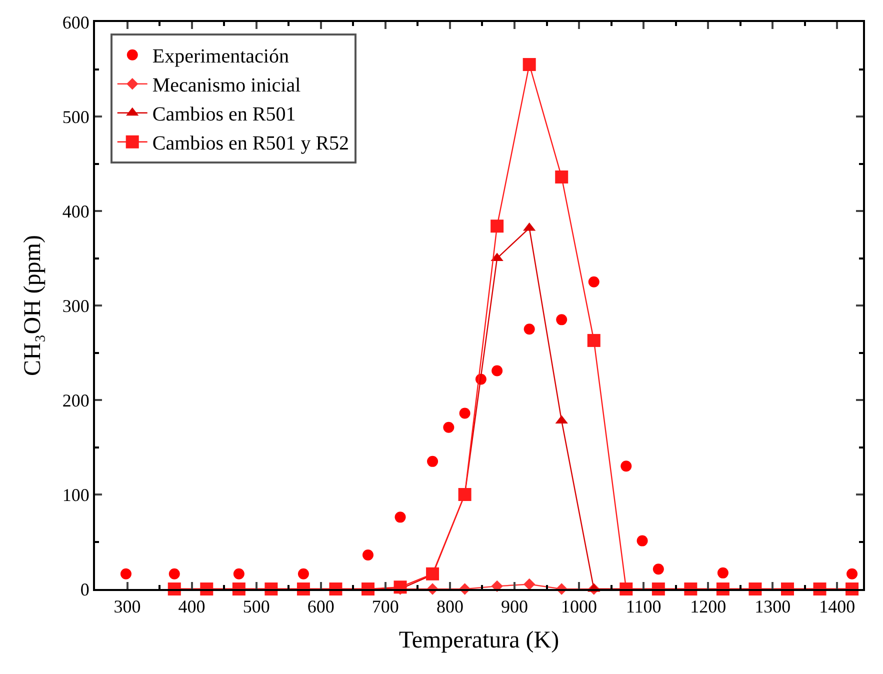  Describe the element at coordinates (76, 211) in the screenshot. I see `y-tick-label: 400` at that location.